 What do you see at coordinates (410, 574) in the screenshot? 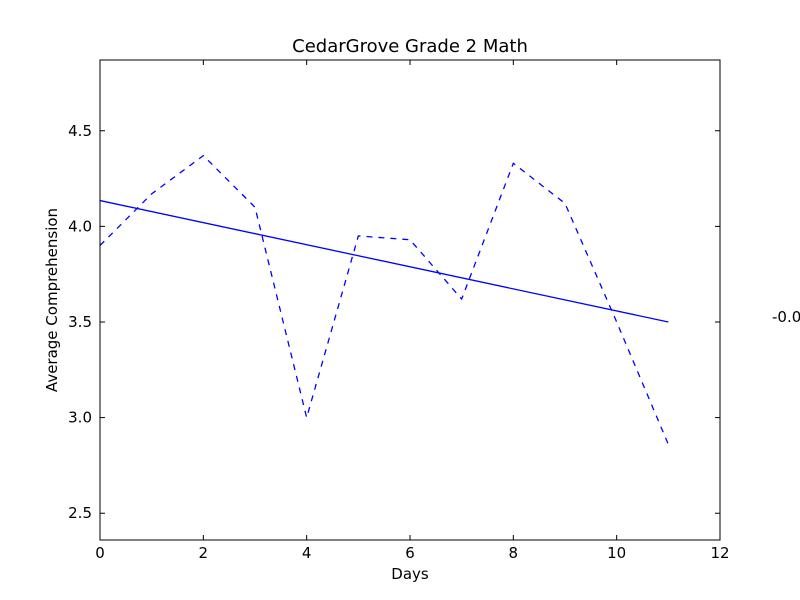
I see `x-axis-label: Days` at bounding box center [410, 574].